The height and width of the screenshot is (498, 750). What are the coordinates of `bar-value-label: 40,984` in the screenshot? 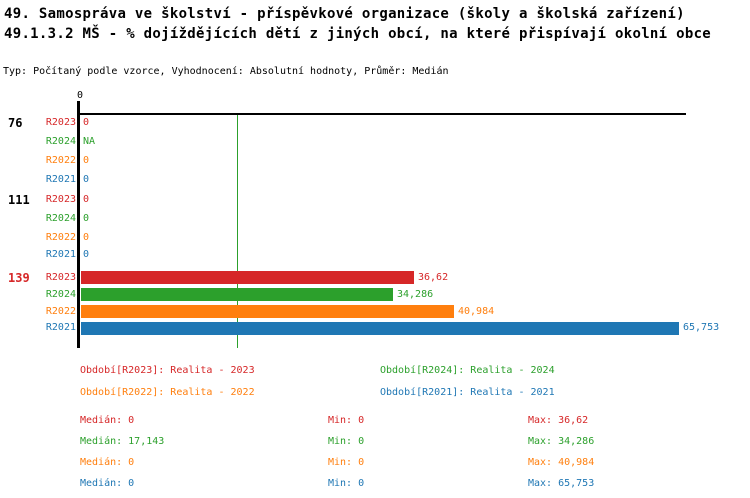 It's located at (476, 311).